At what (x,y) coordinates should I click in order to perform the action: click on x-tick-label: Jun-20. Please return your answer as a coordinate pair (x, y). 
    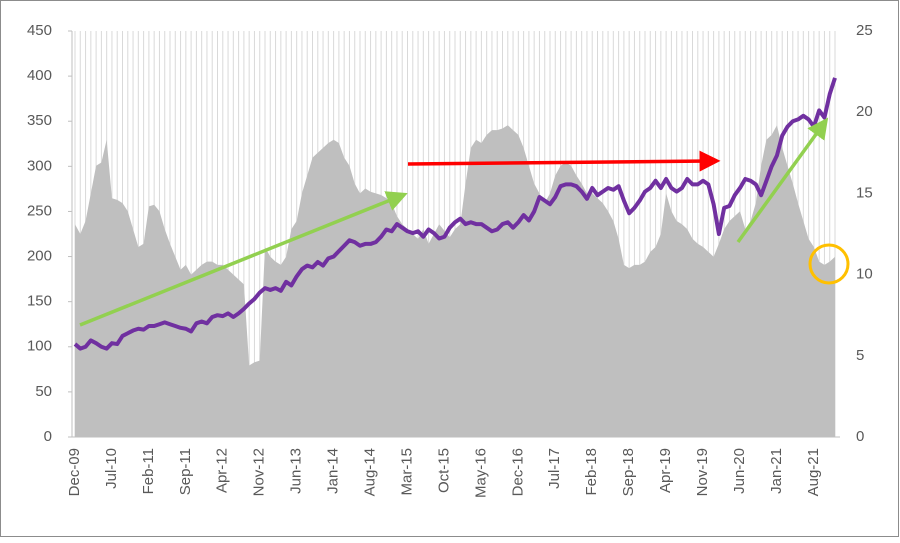
    Looking at the image, I should click on (739, 471).